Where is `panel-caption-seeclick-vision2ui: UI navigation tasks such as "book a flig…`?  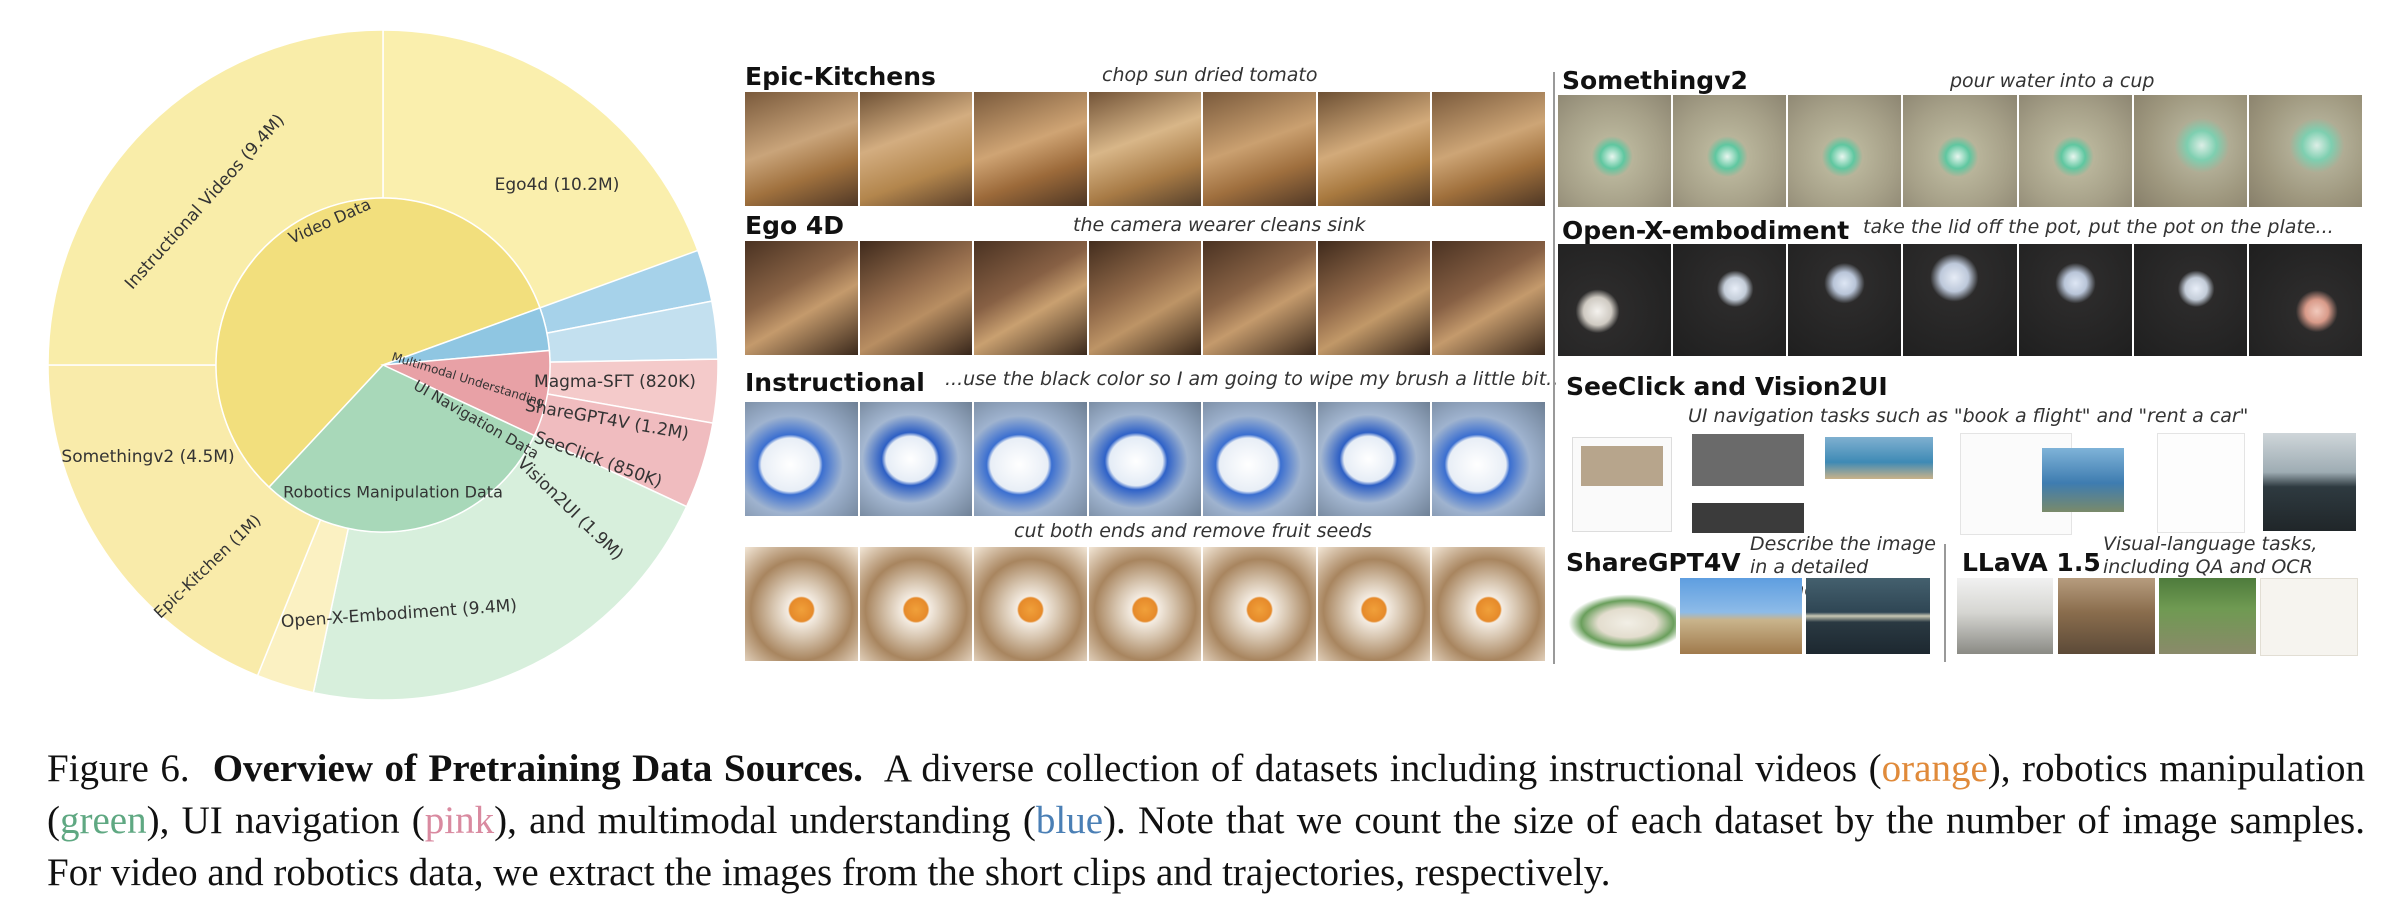
panel-caption-seeclick-vision2ui: UI navigation tasks such as "book a flig… is located at coordinates (1968, 416).